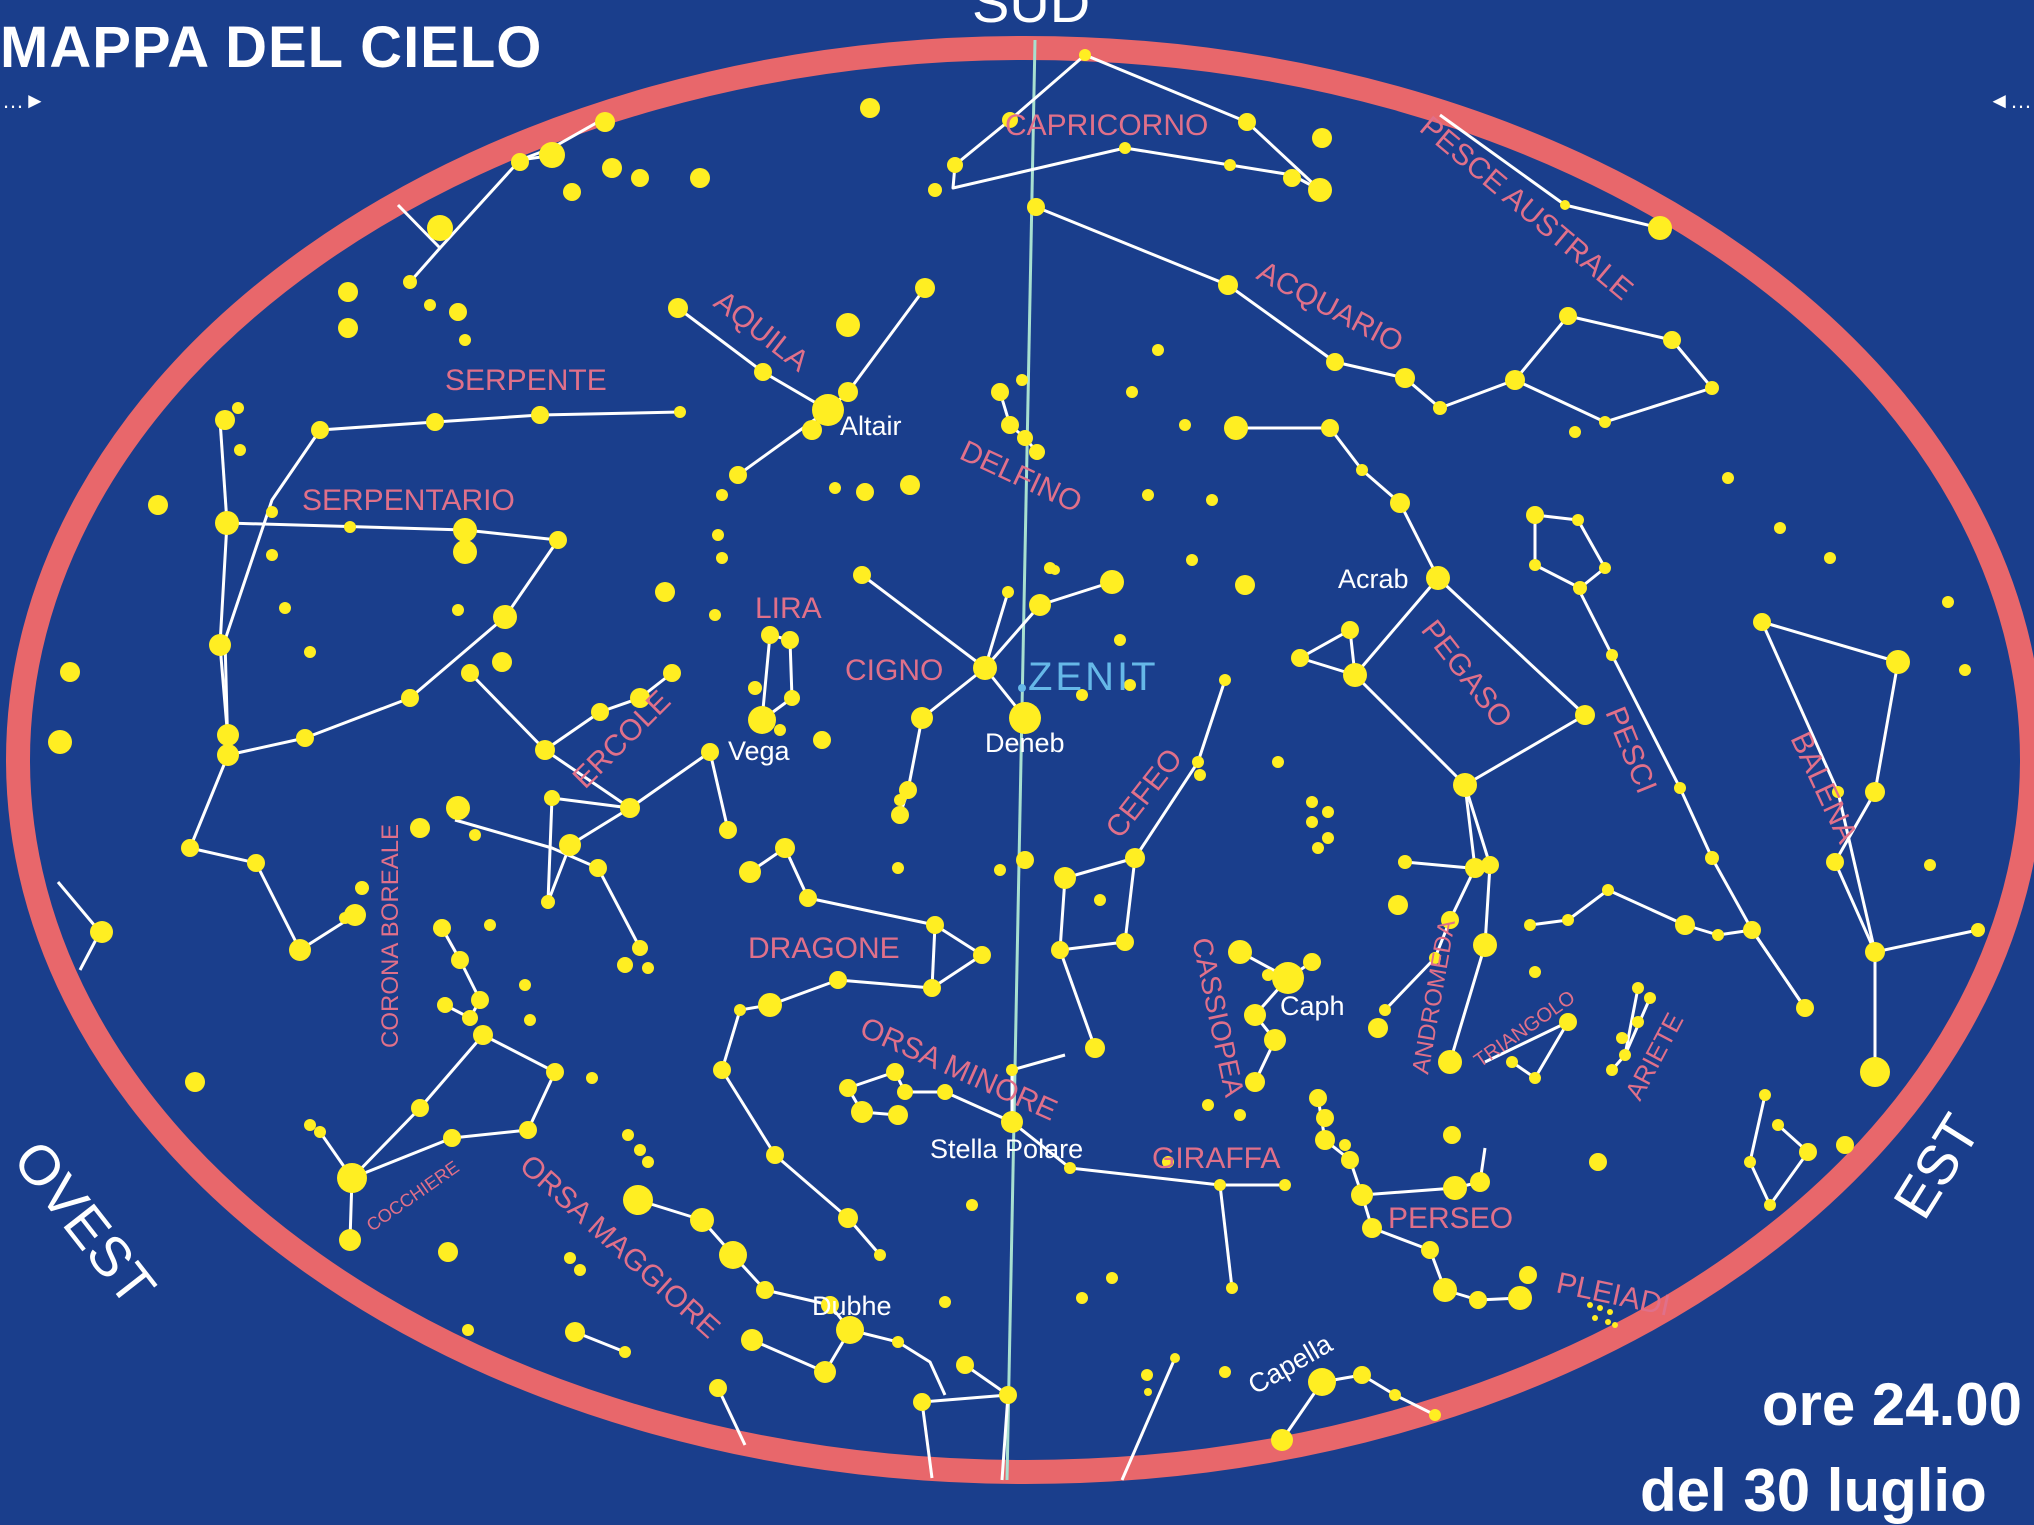 The width and height of the screenshot is (2034, 1525). Describe the element at coordinates (852, 1306) in the screenshot. I see `label-dubhe: Dubhe` at that location.